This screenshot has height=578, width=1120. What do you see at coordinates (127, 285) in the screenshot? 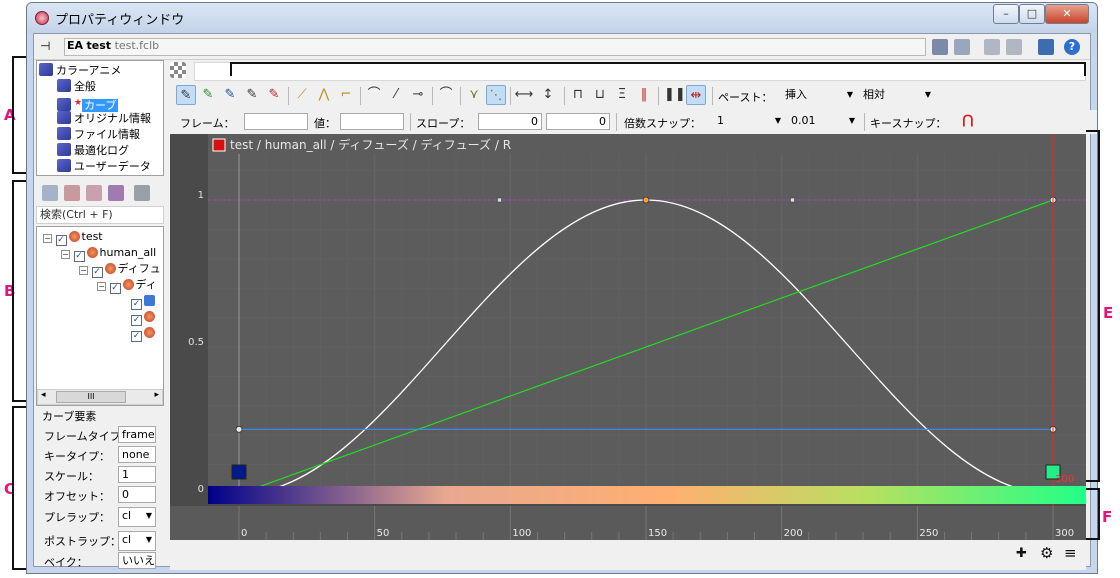
I see `tree-node-diffuse-sub: − ✓ ディ` at bounding box center [127, 285].